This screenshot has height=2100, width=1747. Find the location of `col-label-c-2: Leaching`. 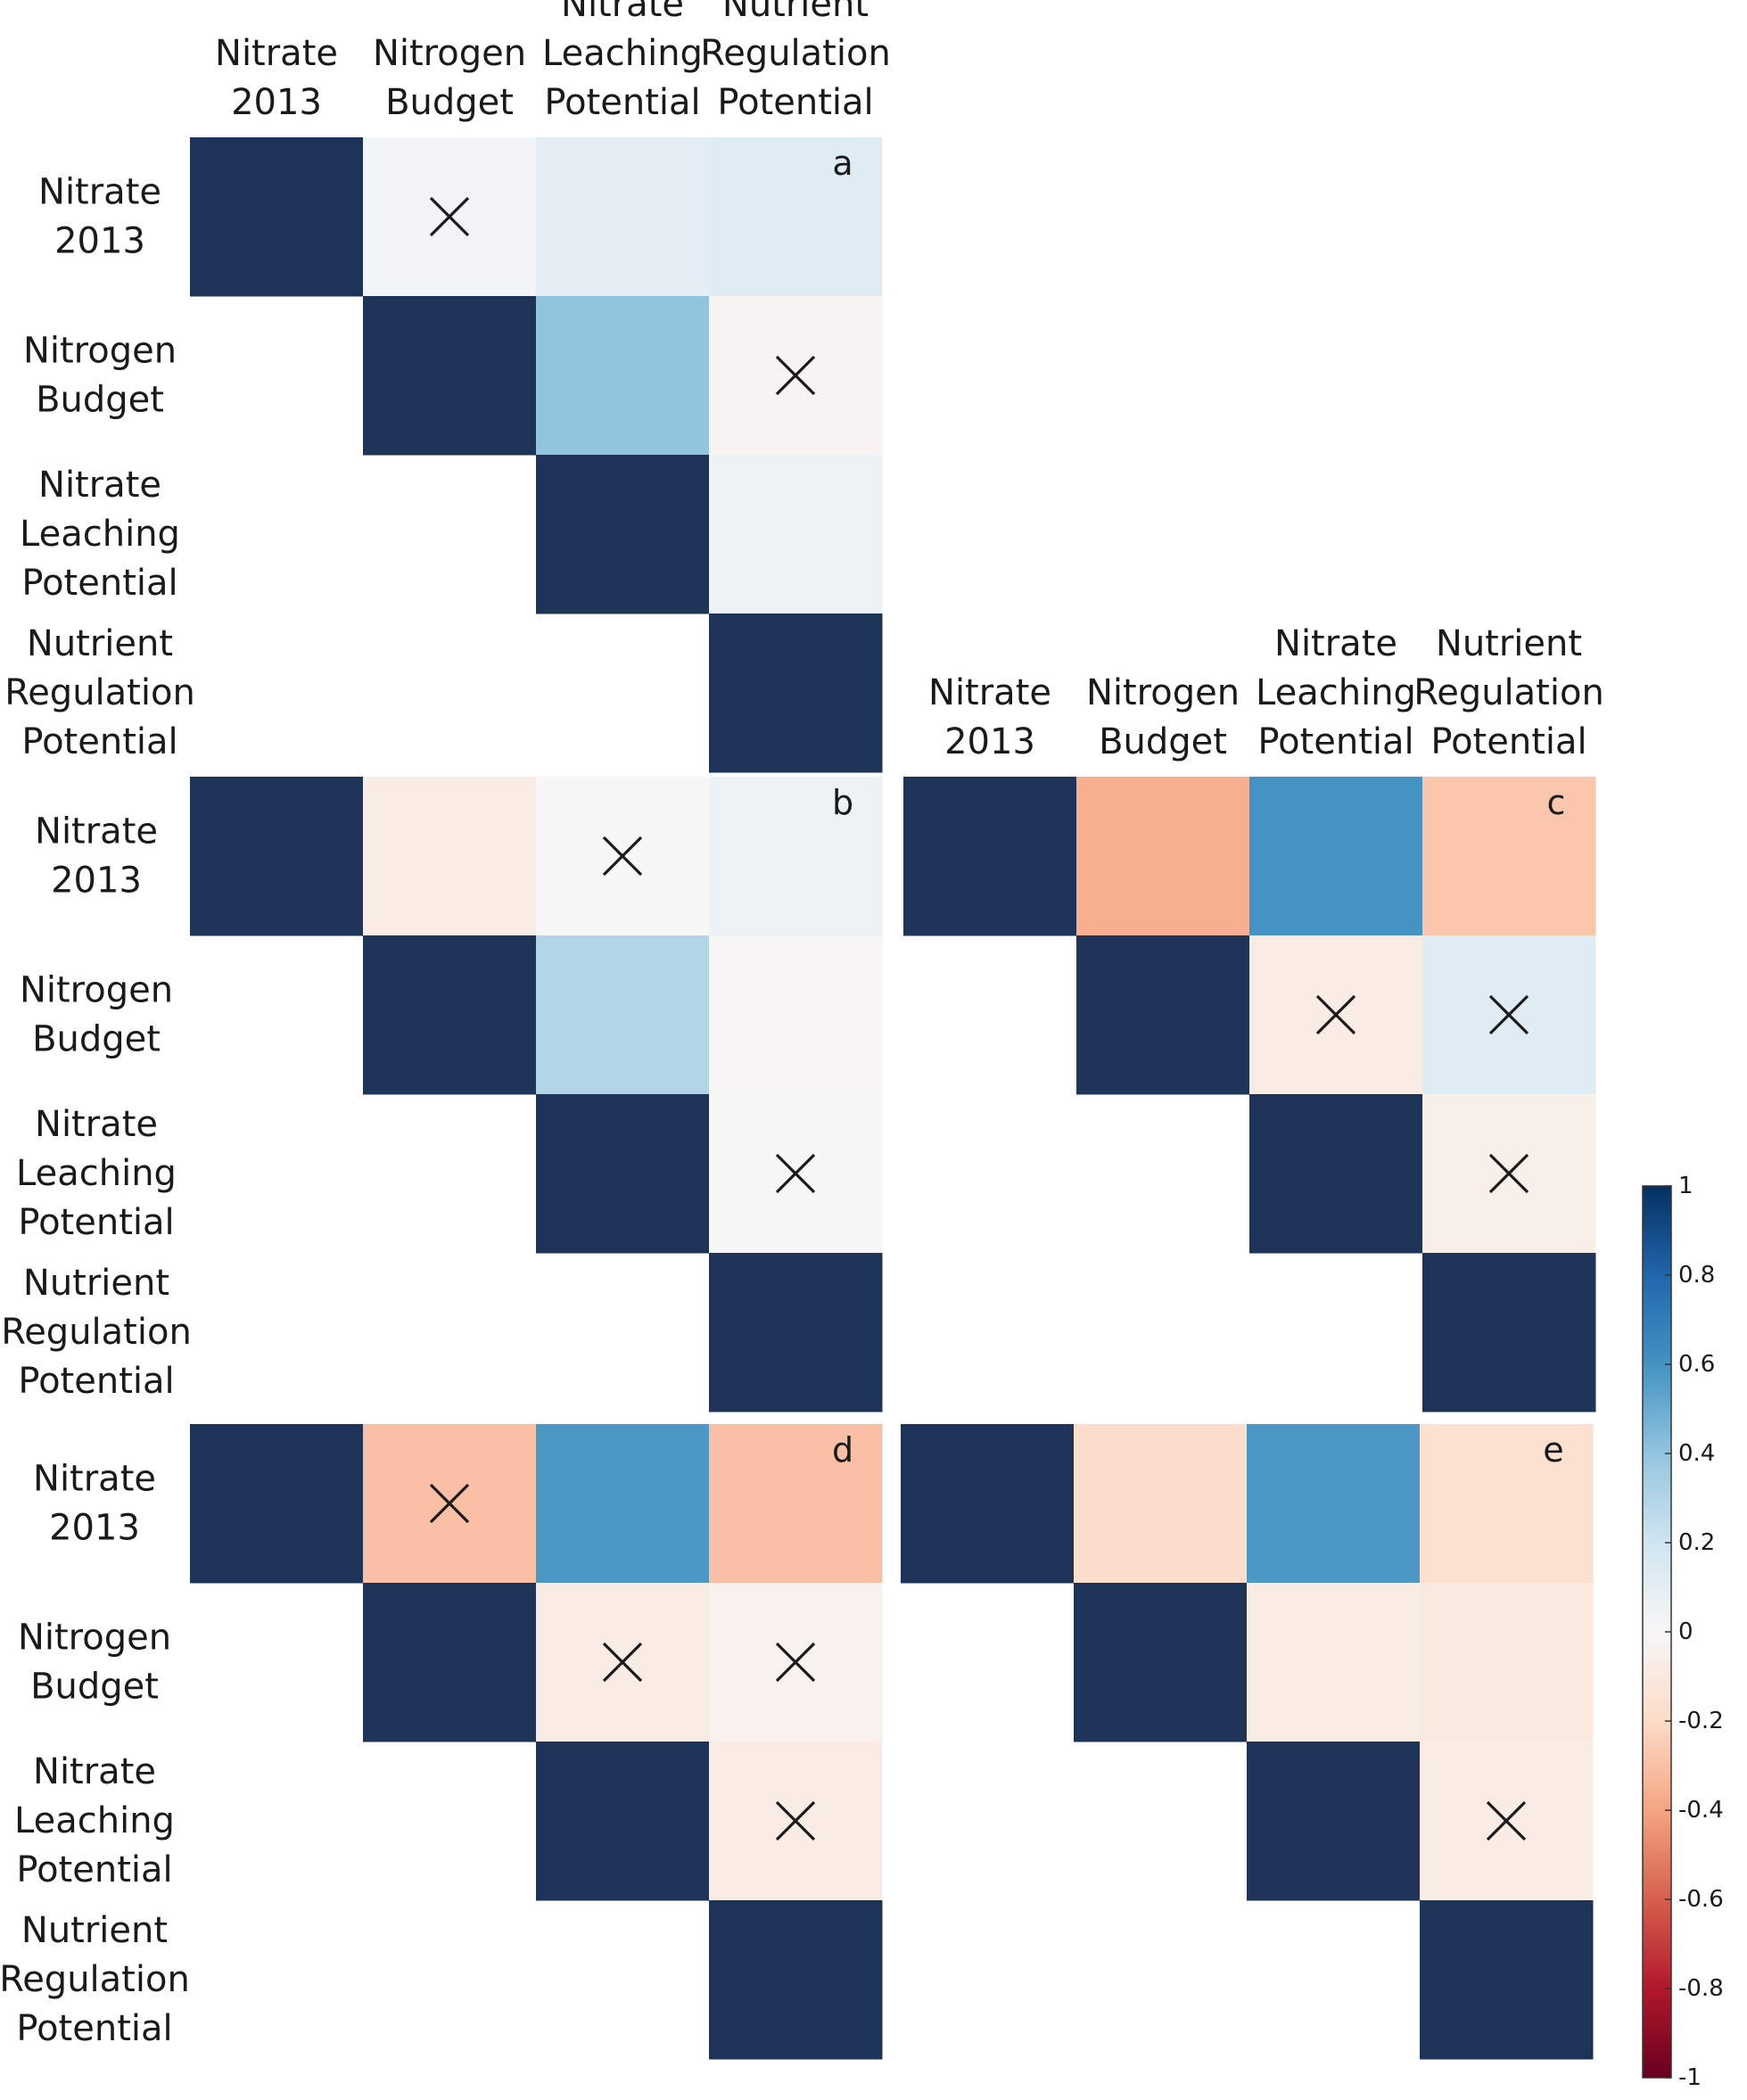

col-label-c-2: Leaching is located at coordinates (1336, 693).